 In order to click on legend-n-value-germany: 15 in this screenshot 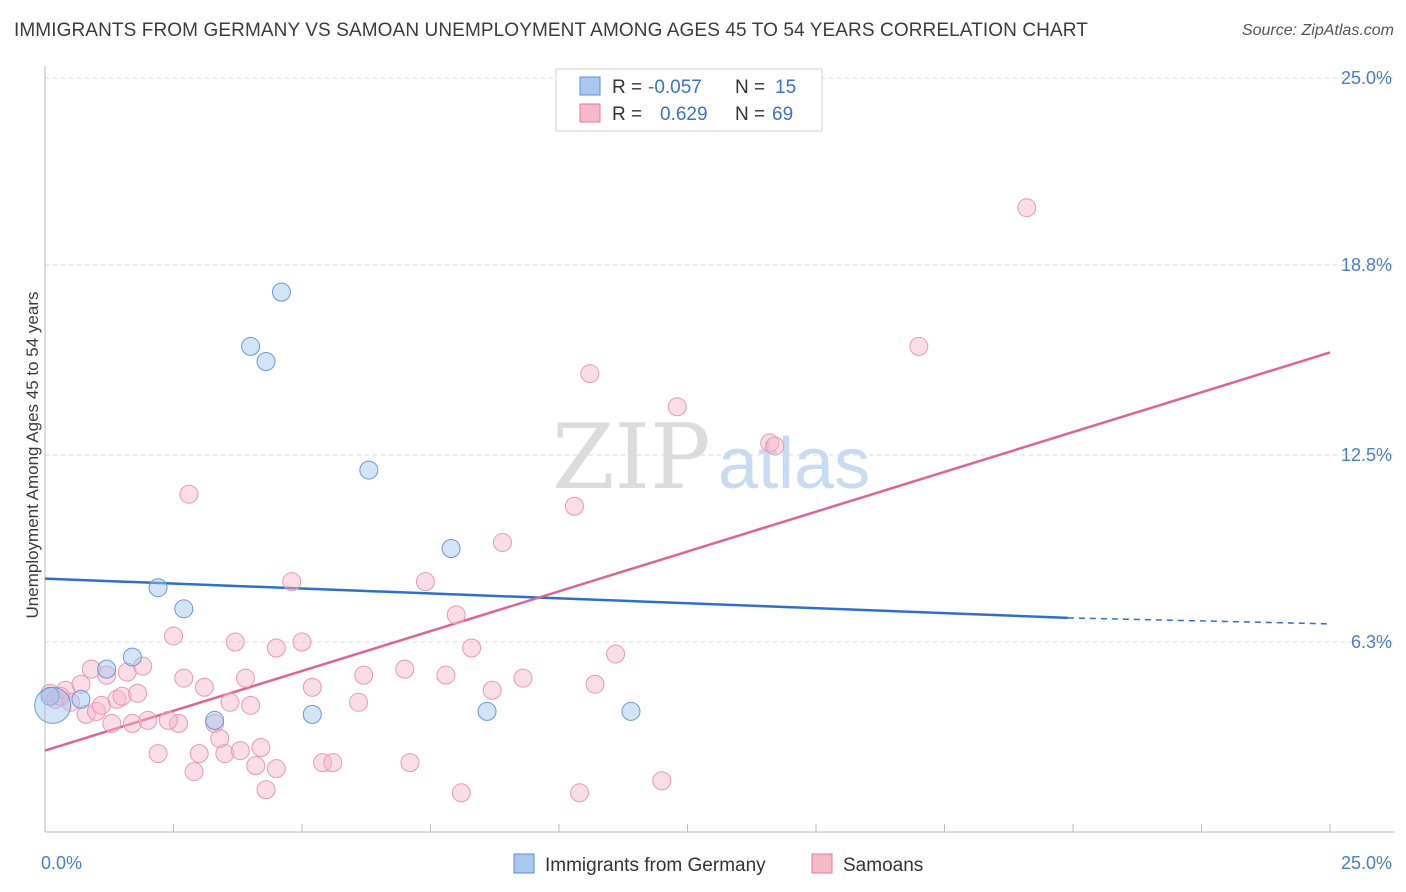, I will do `click(785, 87)`.